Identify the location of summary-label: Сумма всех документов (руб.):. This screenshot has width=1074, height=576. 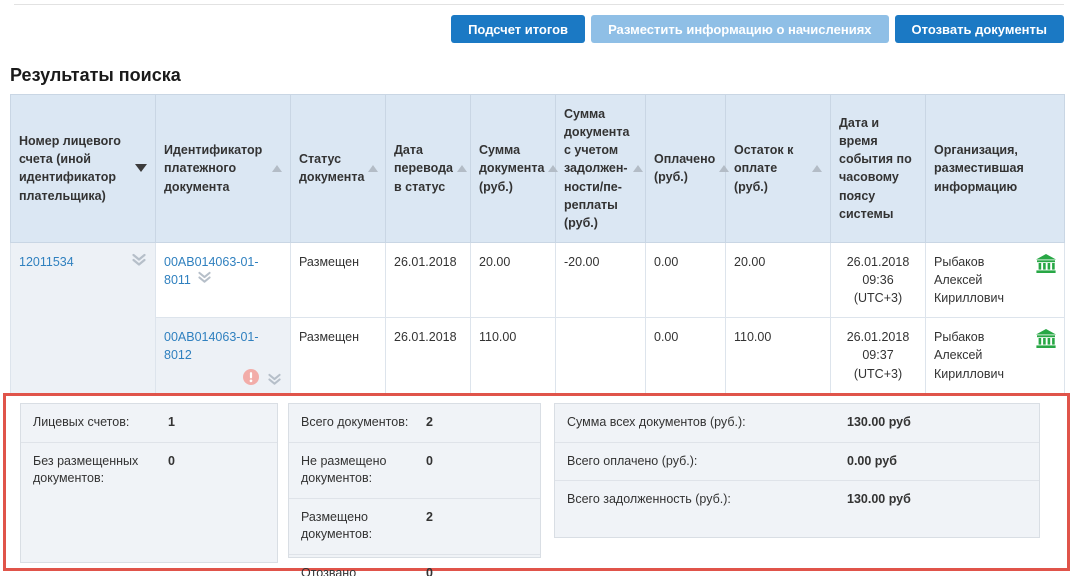
(656, 422).